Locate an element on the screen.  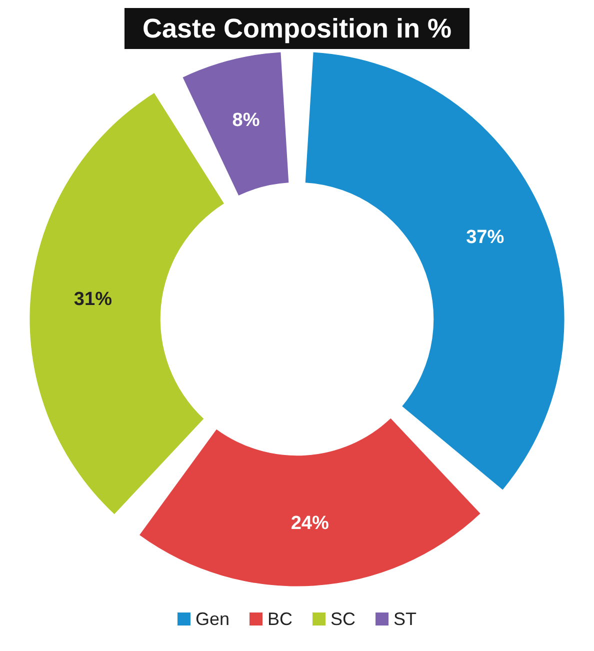
legend-label: BC is located at coordinates (280, 619).